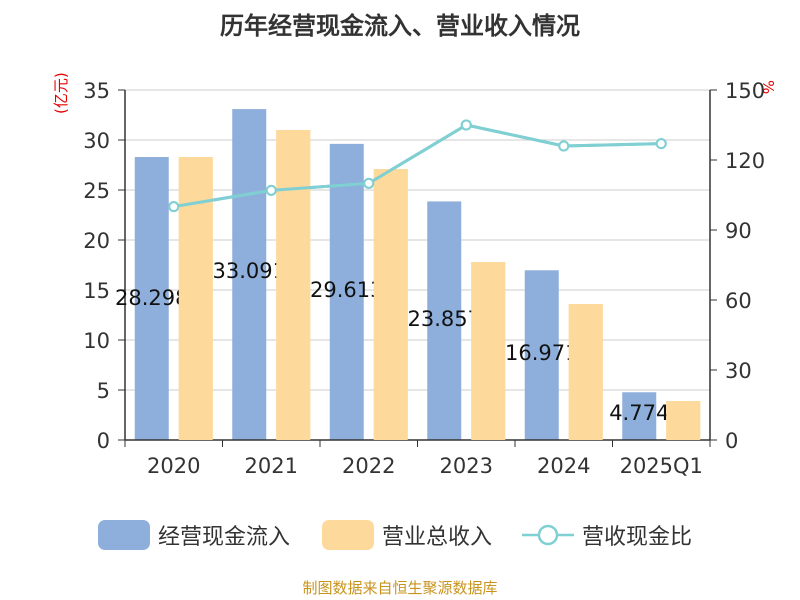  What do you see at coordinates (96, 191) in the screenshot?
I see `left-axis-tick-label: 25` at bounding box center [96, 191].